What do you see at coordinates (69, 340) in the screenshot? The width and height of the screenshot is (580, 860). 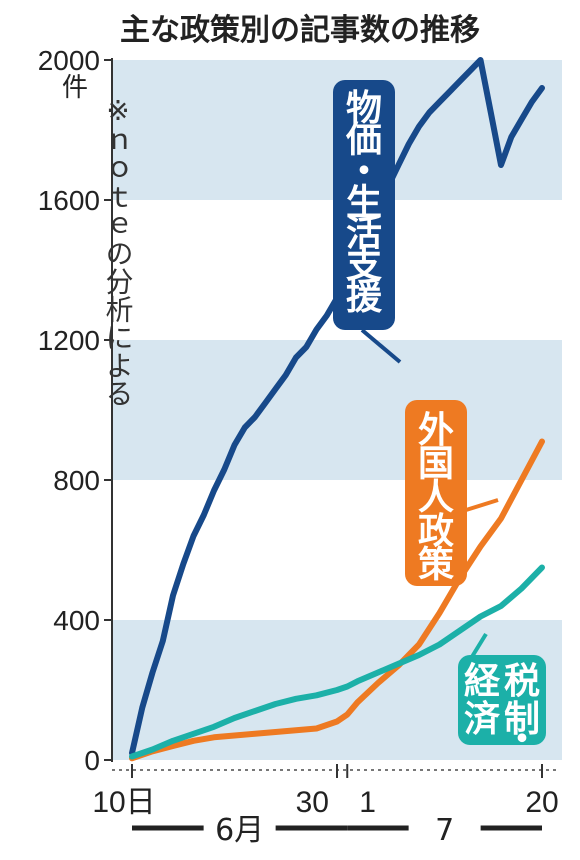 I see `y-tick-label: 1200` at bounding box center [69, 340].